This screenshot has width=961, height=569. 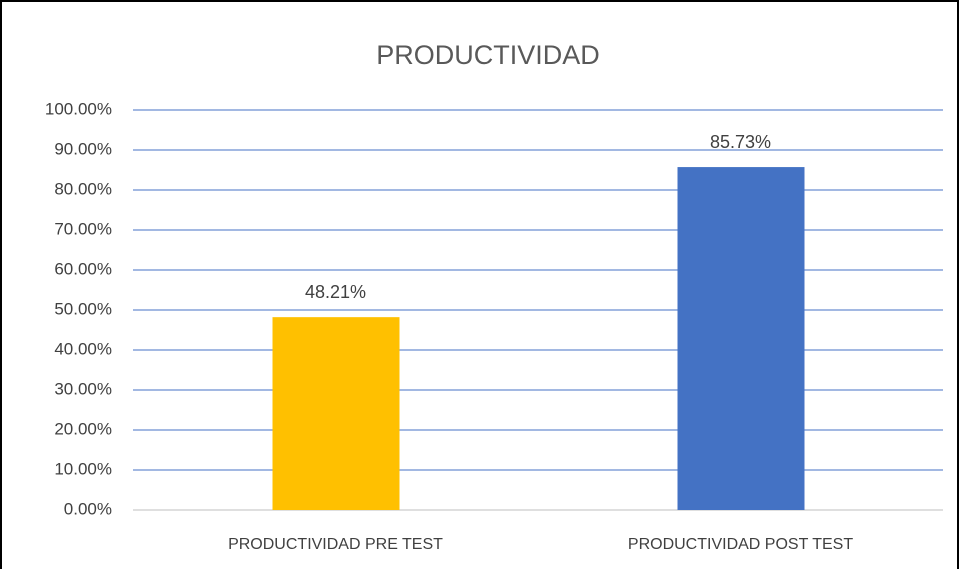 What do you see at coordinates (83, 348) in the screenshot?
I see `y-tick-label: 40.00%` at bounding box center [83, 348].